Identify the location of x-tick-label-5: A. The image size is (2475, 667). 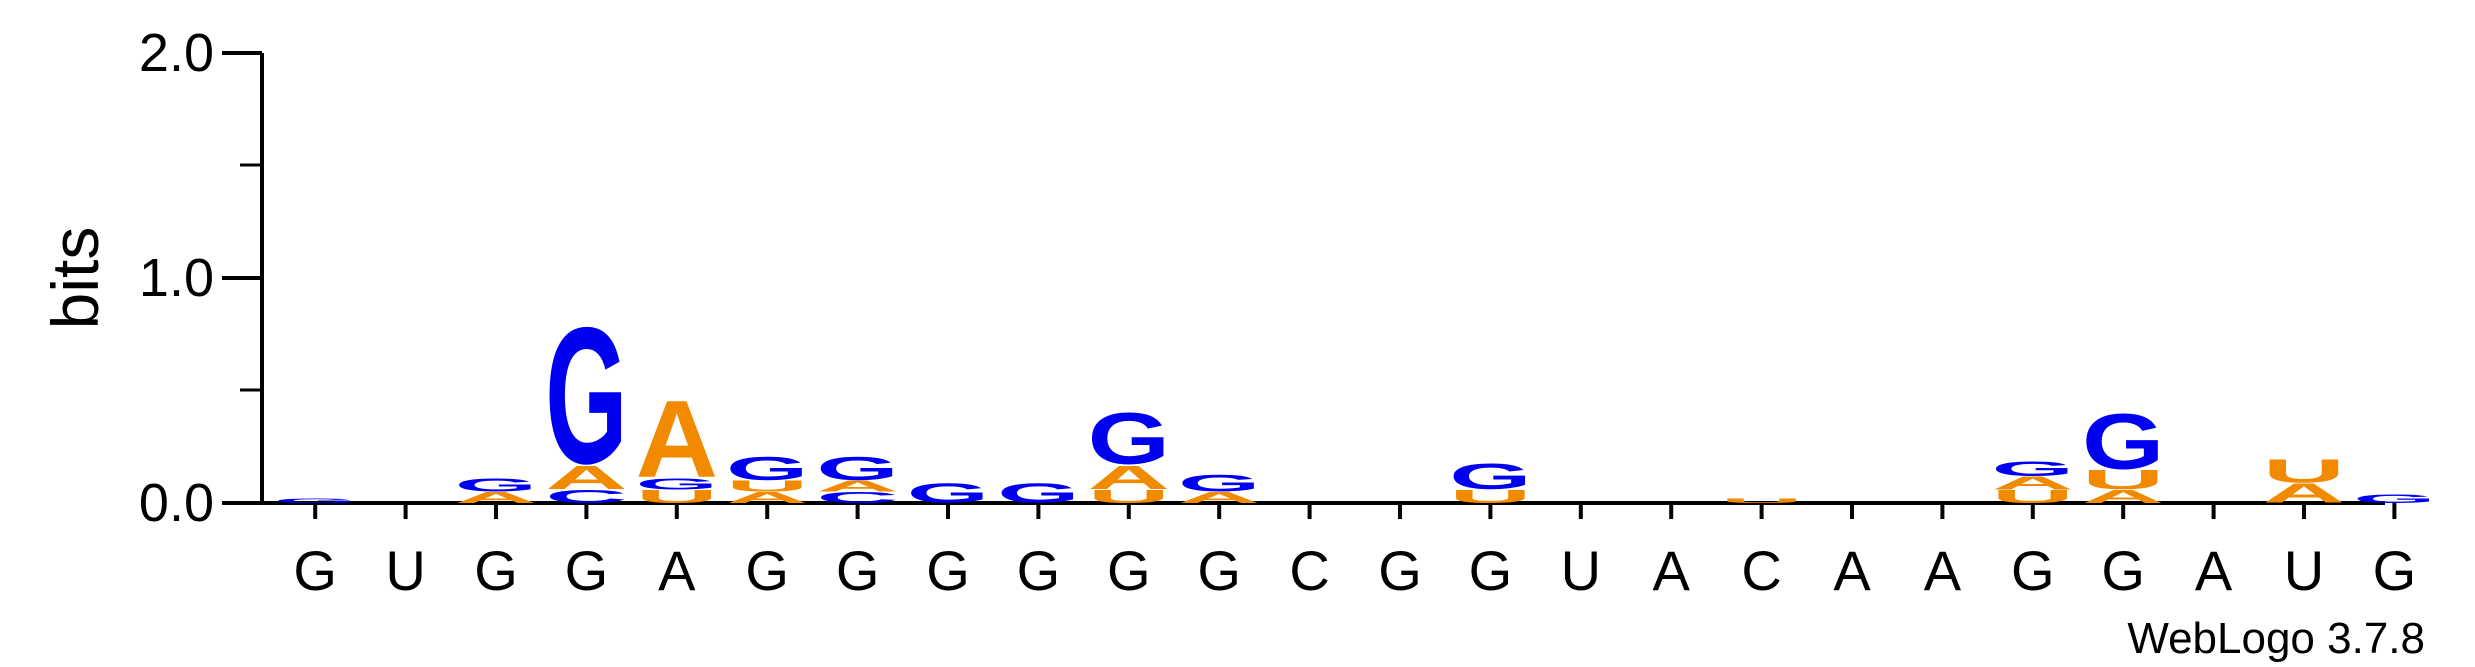
(677, 570).